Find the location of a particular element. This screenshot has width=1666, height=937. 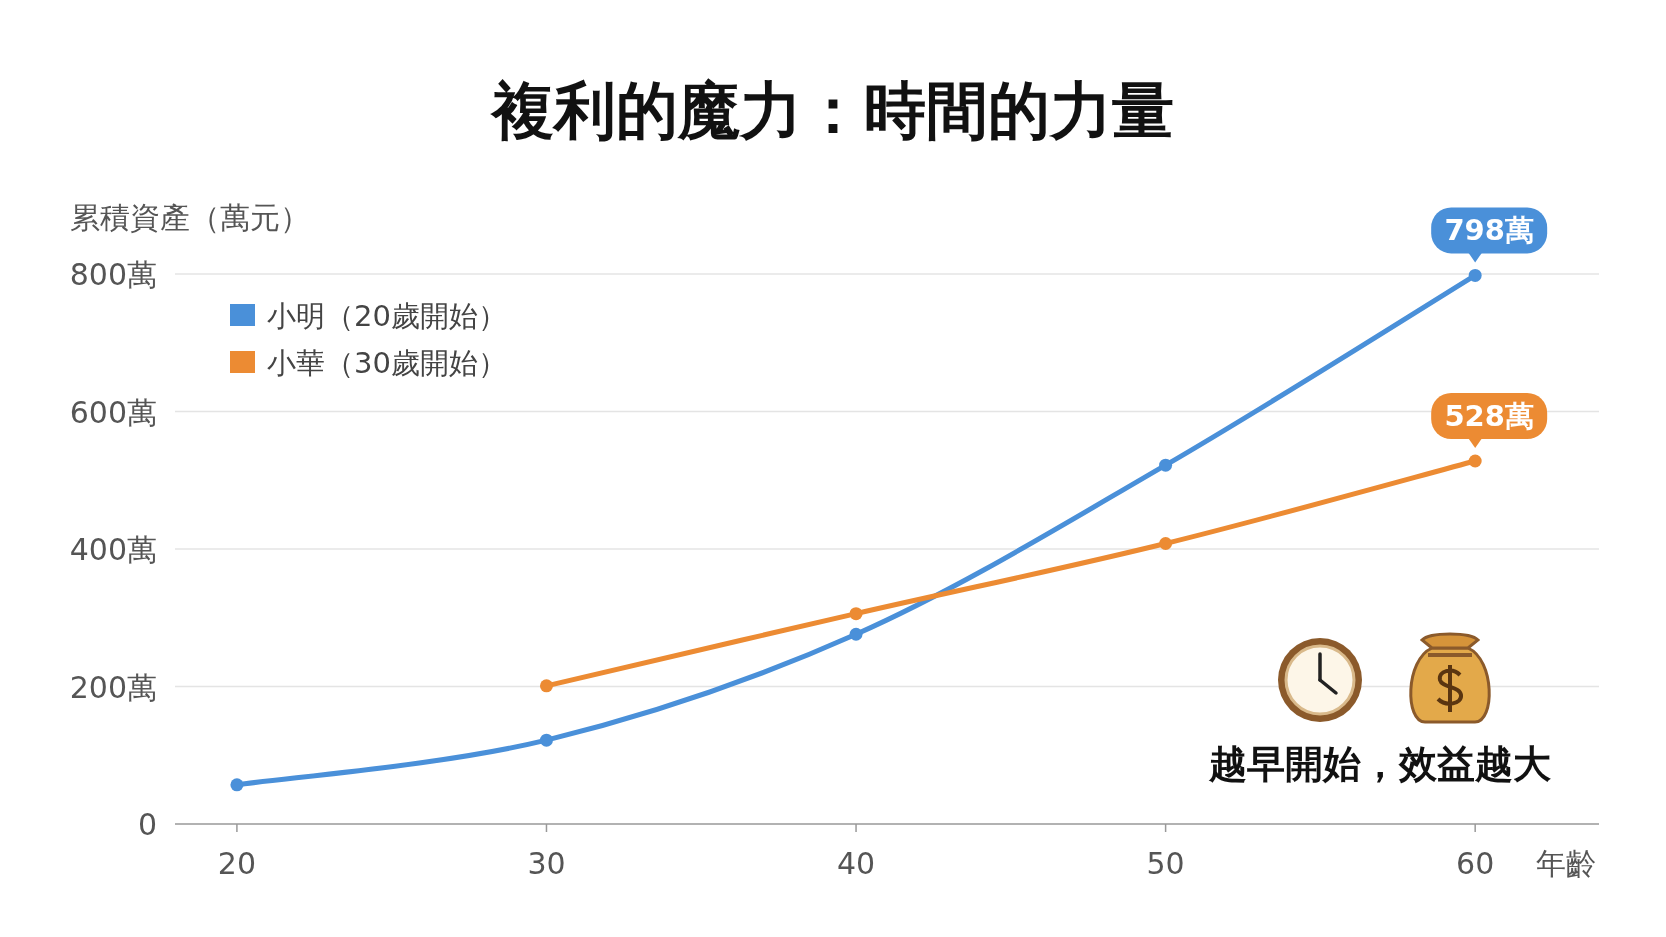

x-tick-label: 60 is located at coordinates (1475, 863).